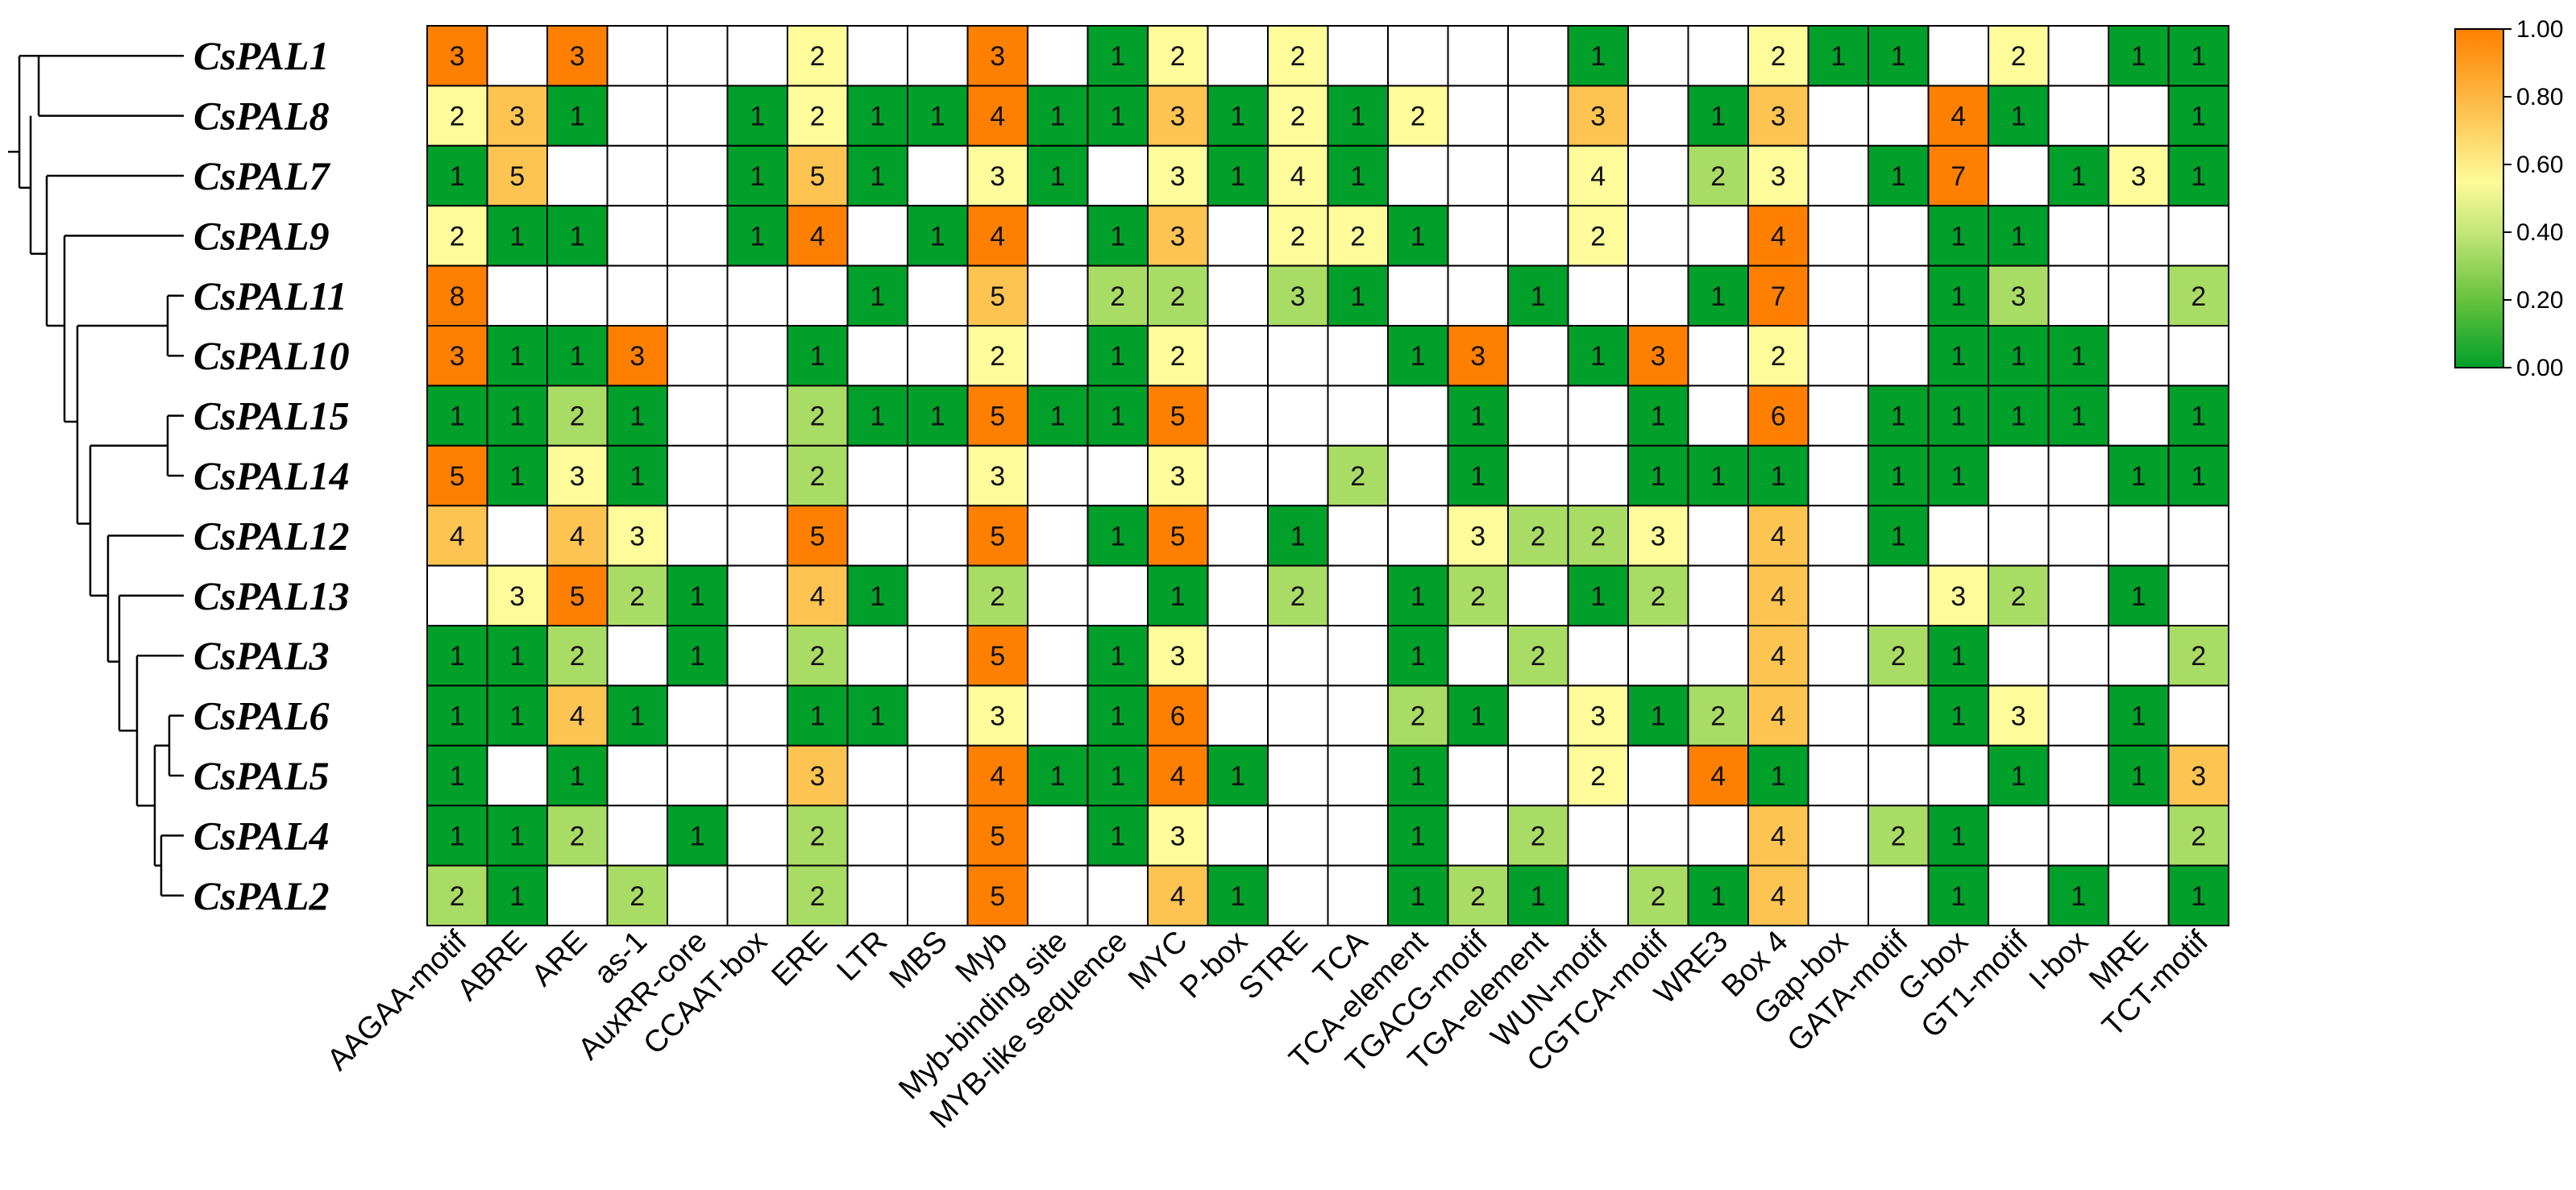  I want to click on cell-value-CsPAL11-MYC: 2, so click(1178, 296).